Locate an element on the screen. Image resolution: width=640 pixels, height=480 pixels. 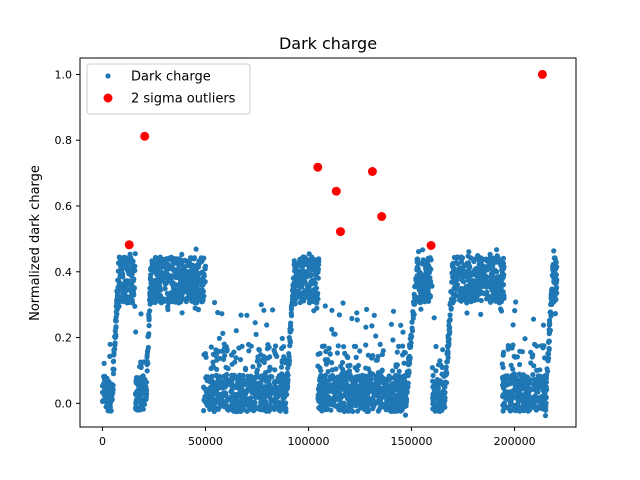
outlier-point is located at coordinates (336, 191).